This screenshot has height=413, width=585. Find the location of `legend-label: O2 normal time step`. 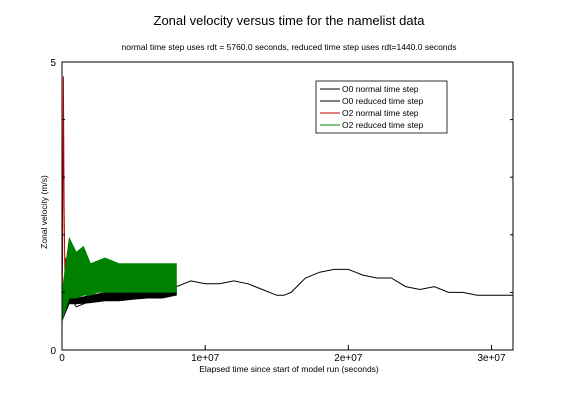

legend-label: O2 normal time step is located at coordinates (380, 113).